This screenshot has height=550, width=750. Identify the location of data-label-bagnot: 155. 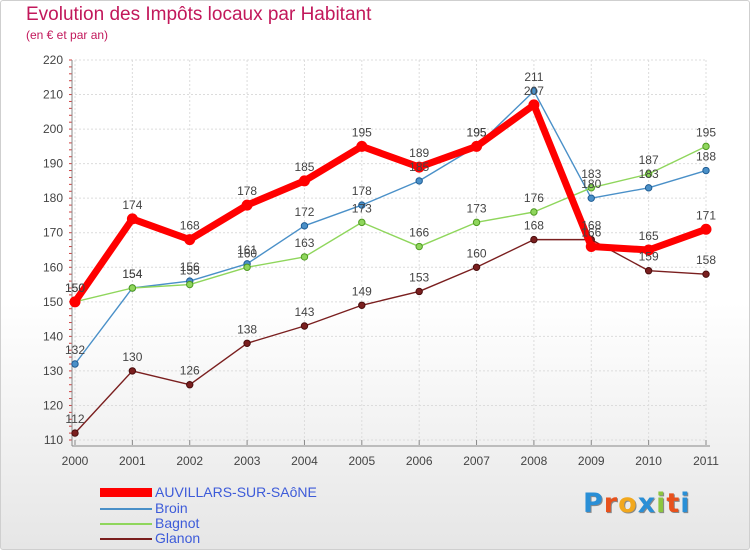
(190, 271).